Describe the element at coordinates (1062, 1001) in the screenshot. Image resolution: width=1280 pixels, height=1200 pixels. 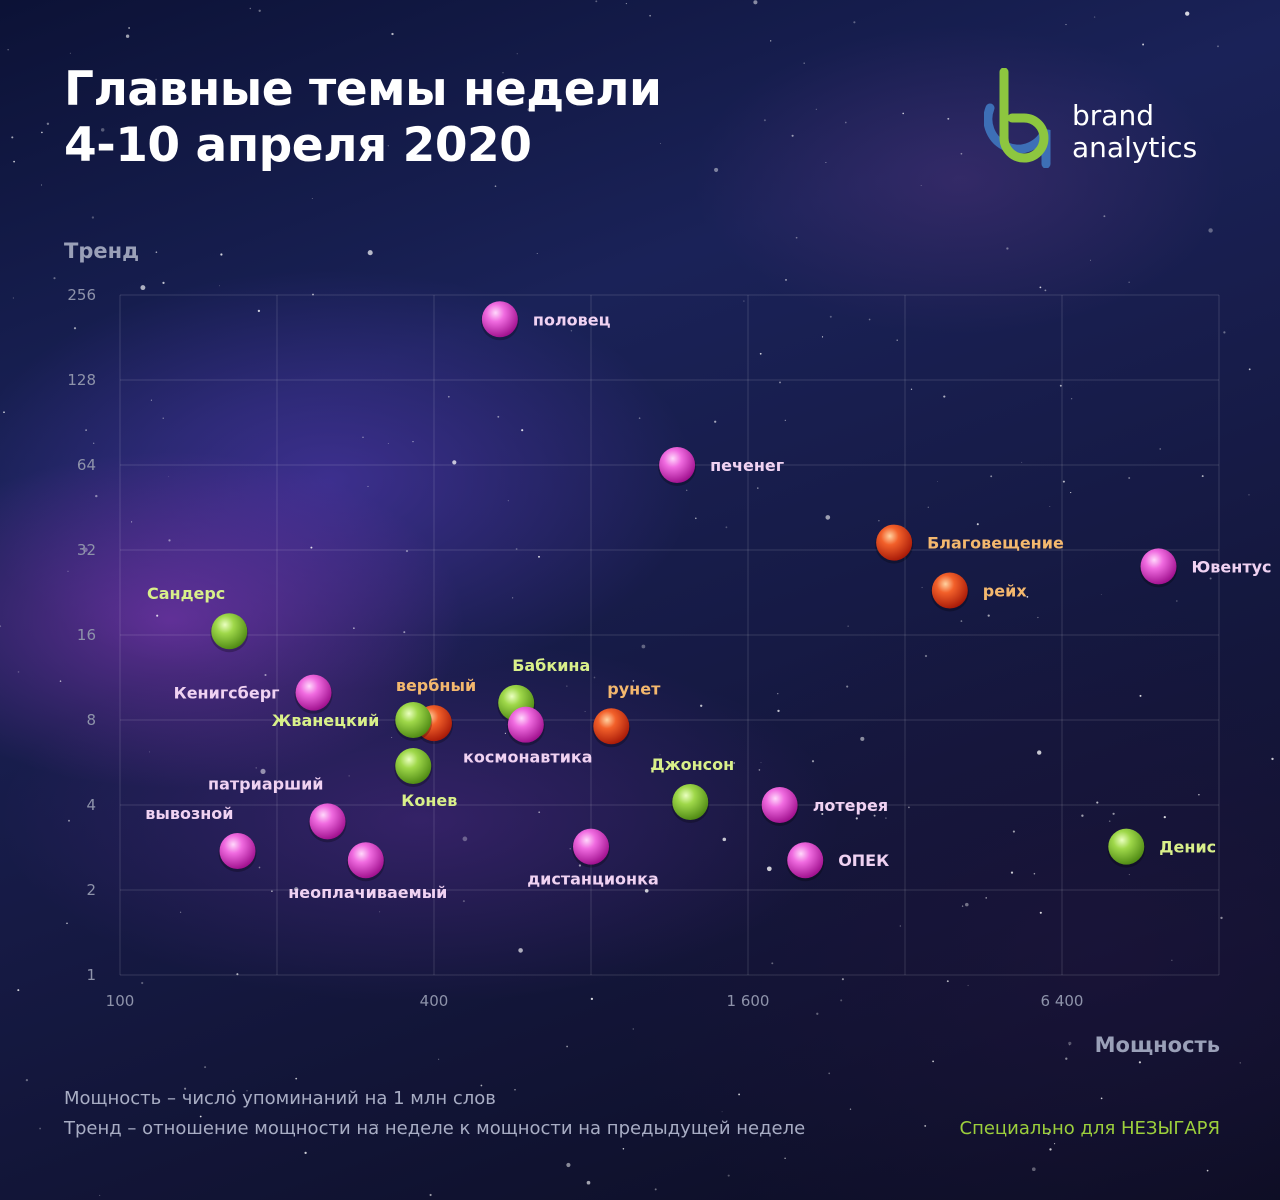
I see `x-tick-label: 6 400` at that location.